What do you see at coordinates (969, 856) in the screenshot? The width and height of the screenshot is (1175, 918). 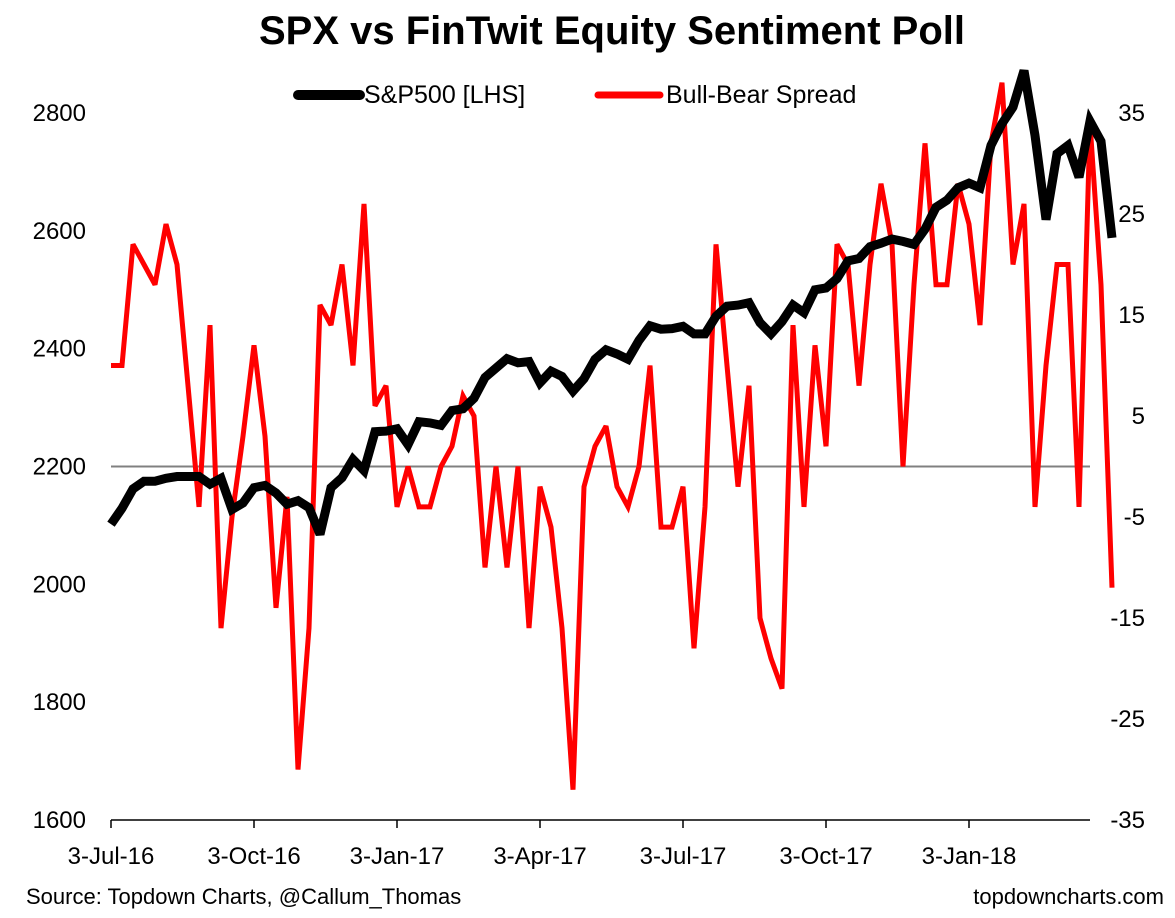 I see `x-tick-label: 3-Jan-18` at bounding box center [969, 856].